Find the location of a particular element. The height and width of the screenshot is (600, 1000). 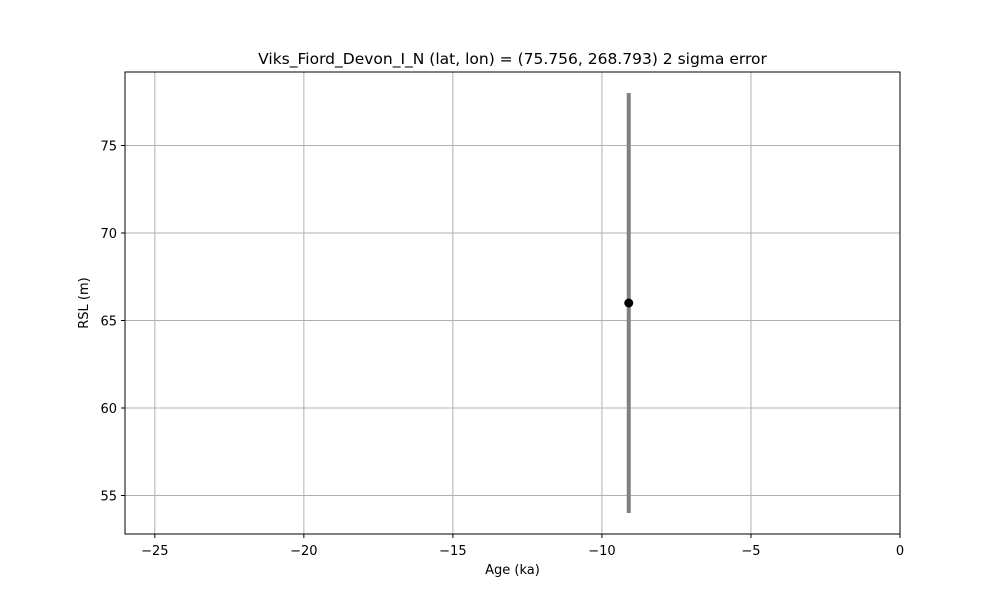

y-tick-label: 60 is located at coordinates (108, 409).